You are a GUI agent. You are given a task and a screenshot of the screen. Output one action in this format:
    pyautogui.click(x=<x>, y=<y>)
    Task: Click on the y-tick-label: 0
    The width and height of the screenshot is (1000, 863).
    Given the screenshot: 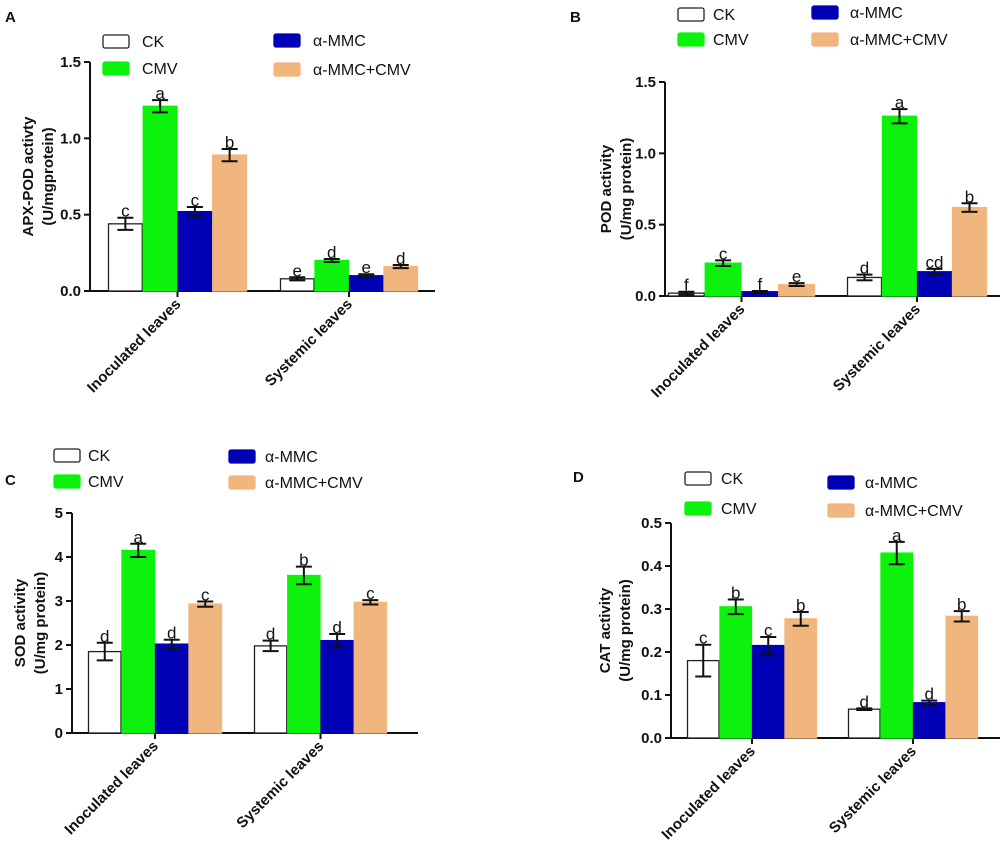 What is the action you would take?
    pyautogui.click(x=59, y=733)
    